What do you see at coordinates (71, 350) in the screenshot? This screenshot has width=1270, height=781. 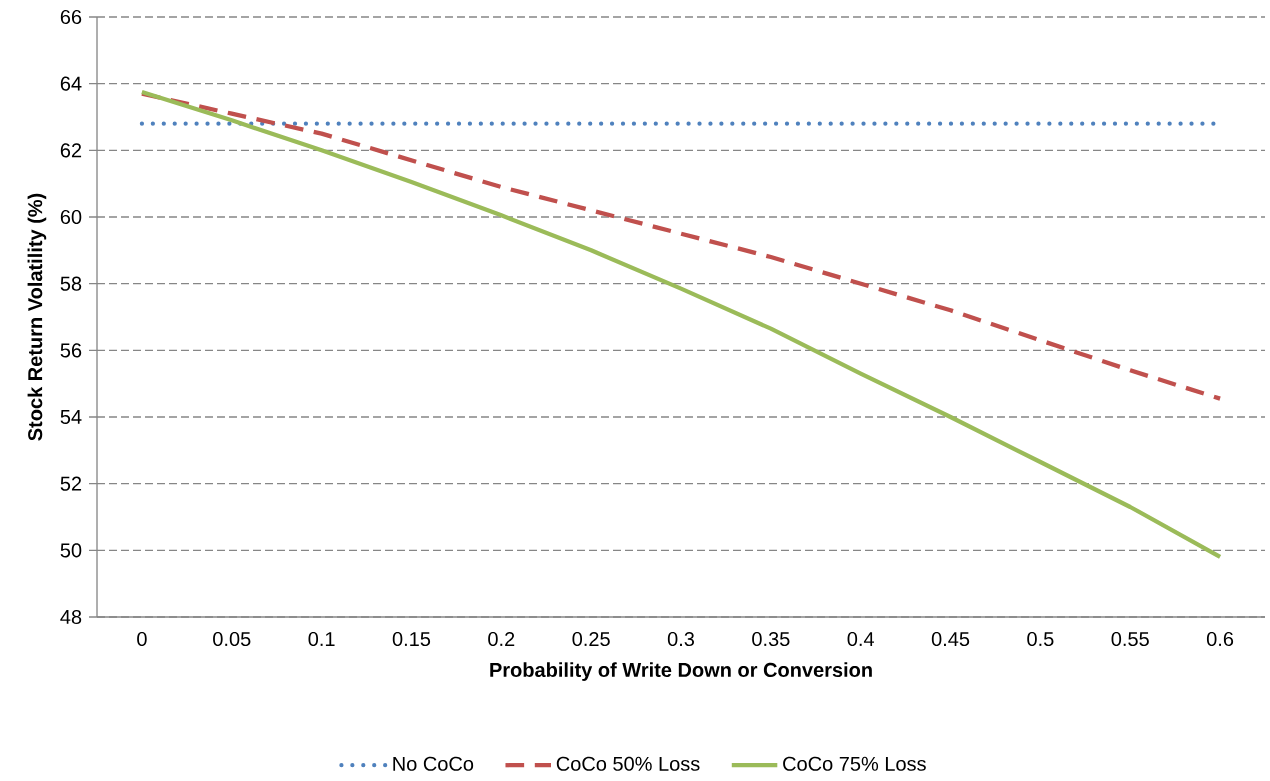 I see `y-tick-label: 56` at bounding box center [71, 350].